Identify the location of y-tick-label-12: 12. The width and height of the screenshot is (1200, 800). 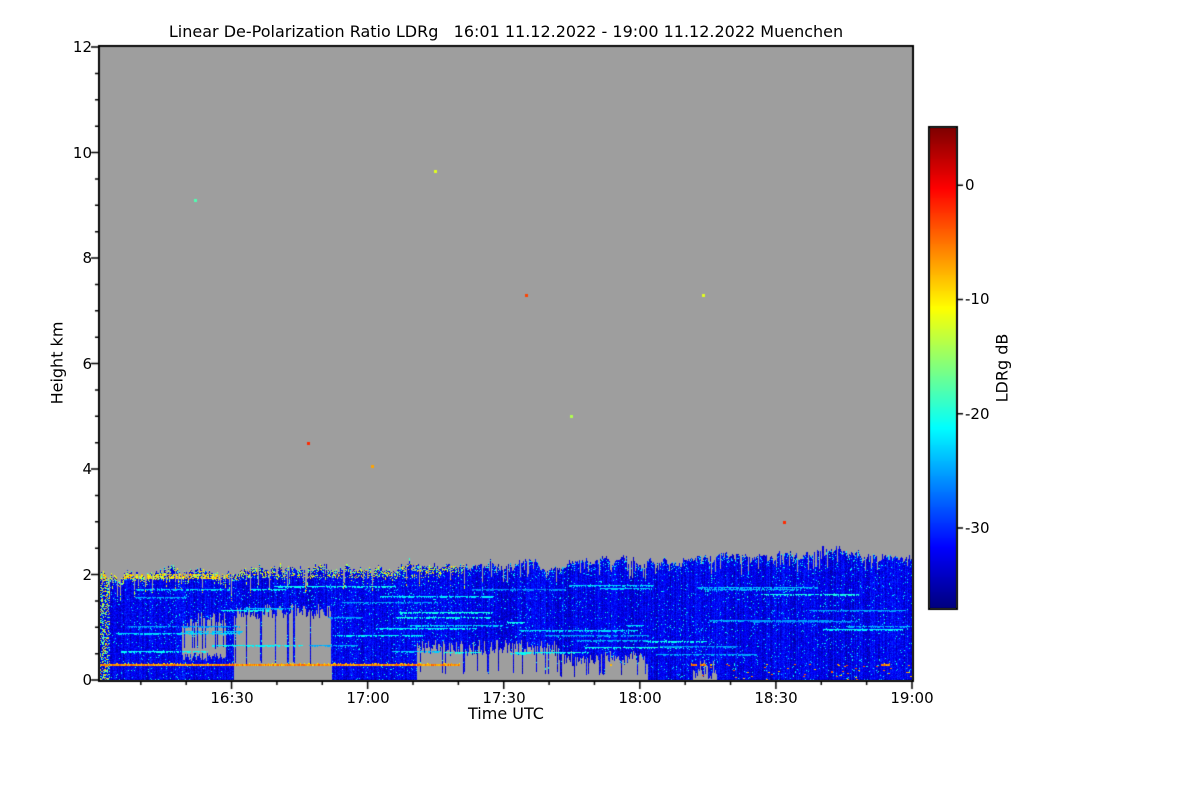
(82, 47).